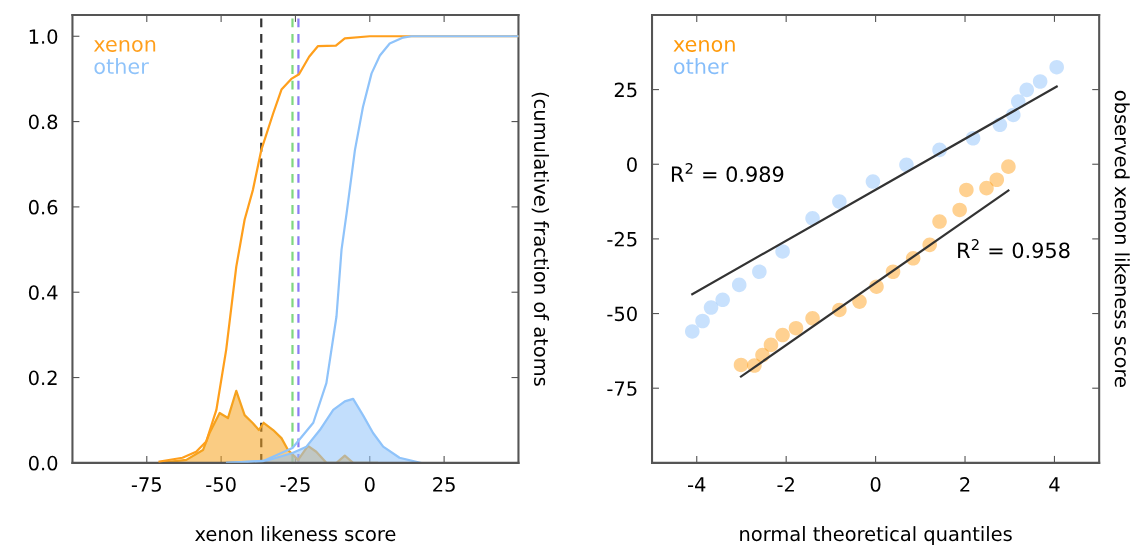 The width and height of the screenshot is (1132, 553). I want to click on y-tick-label: 0.4, so click(43, 292).